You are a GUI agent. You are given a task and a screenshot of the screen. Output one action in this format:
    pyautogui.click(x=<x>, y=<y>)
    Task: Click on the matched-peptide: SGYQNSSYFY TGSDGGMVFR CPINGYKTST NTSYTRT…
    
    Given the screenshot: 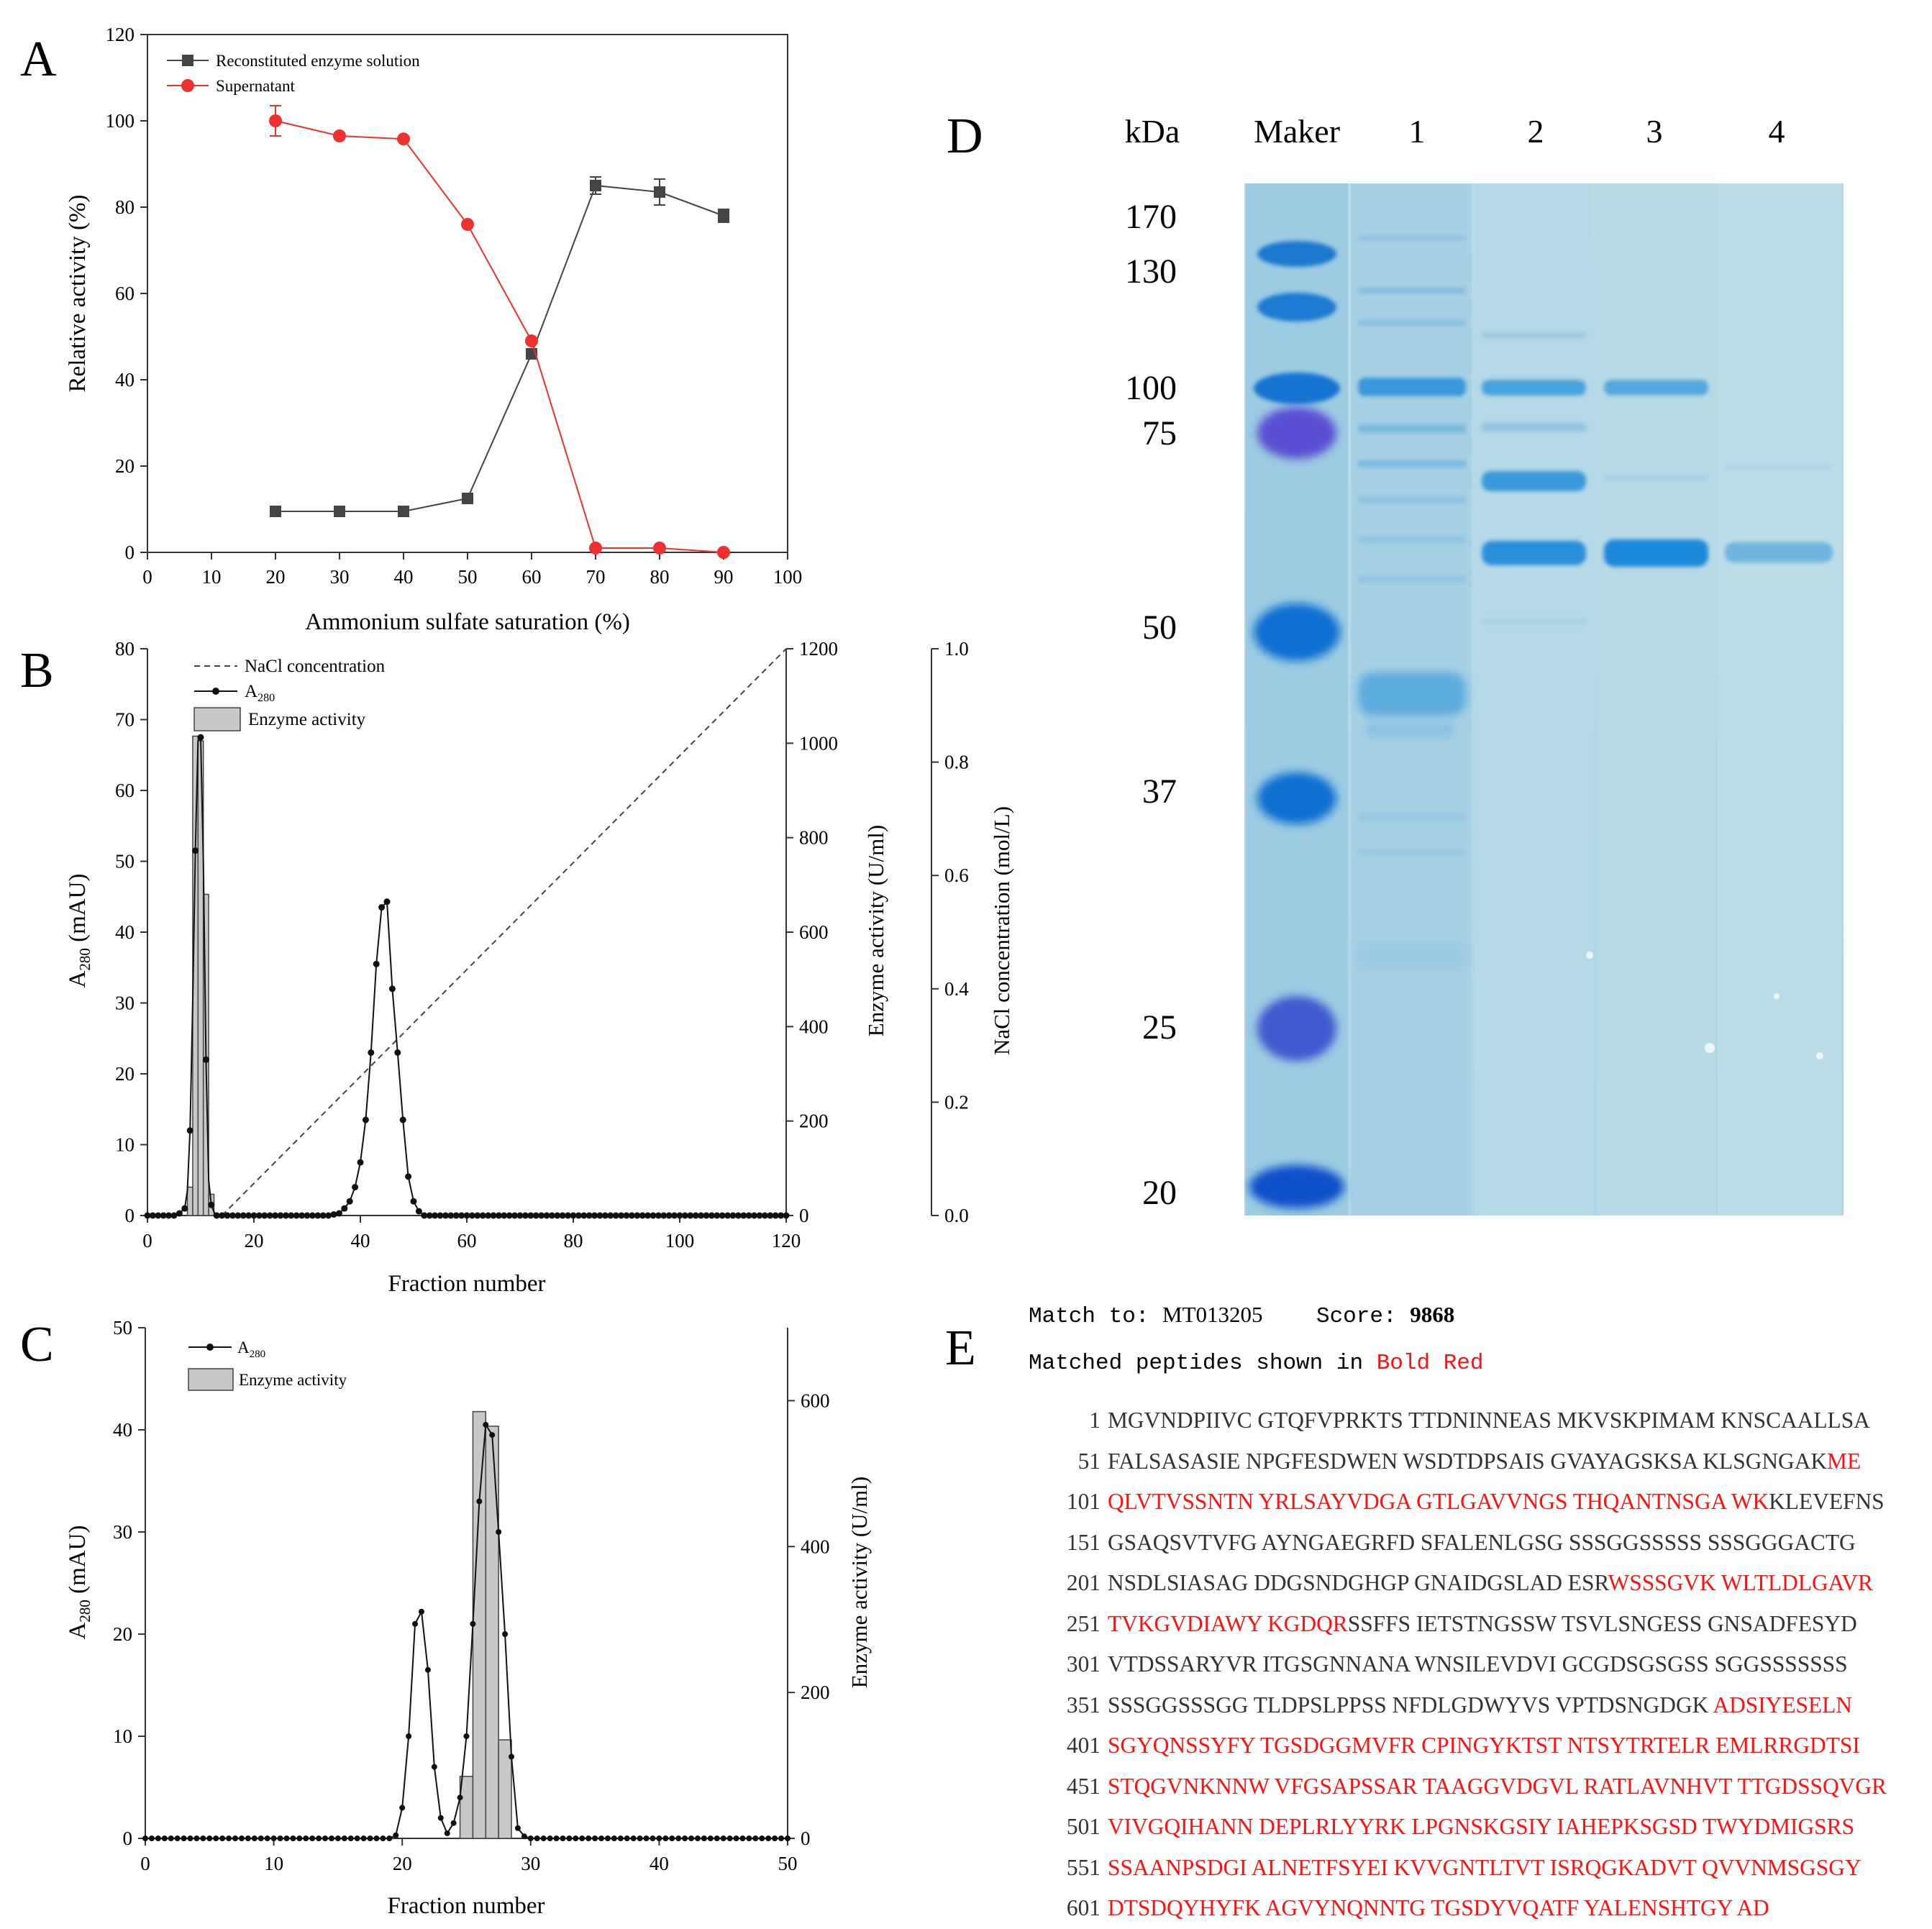 What is the action you would take?
    pyautogui.click(x=1484, y=1745)
    